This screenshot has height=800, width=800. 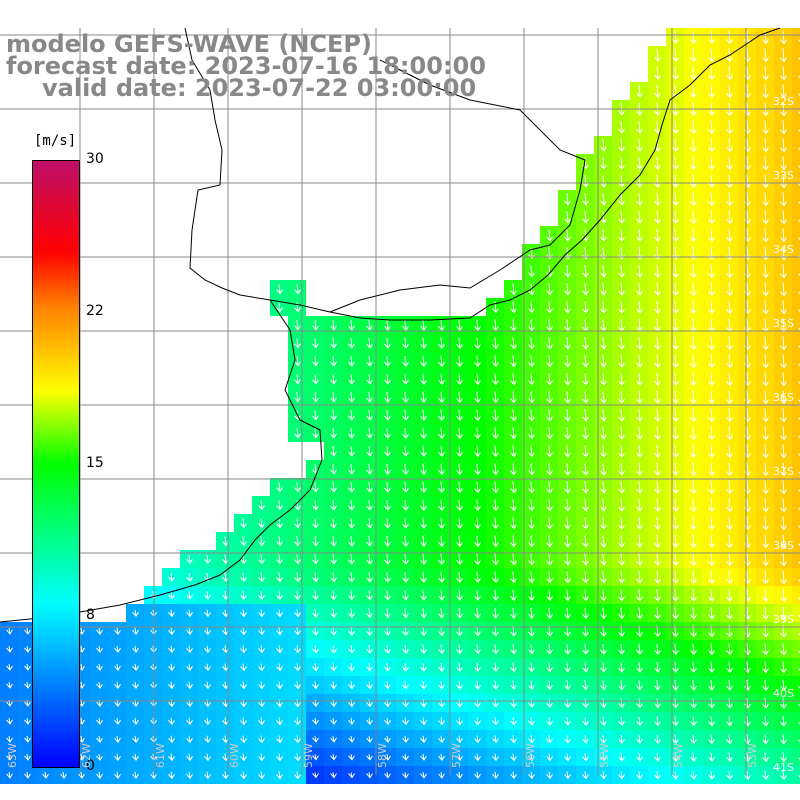 What do you see at coordinates (457, 186) in the screenshot?
I see `river-plate-outline` at bounding box center [457, 186].